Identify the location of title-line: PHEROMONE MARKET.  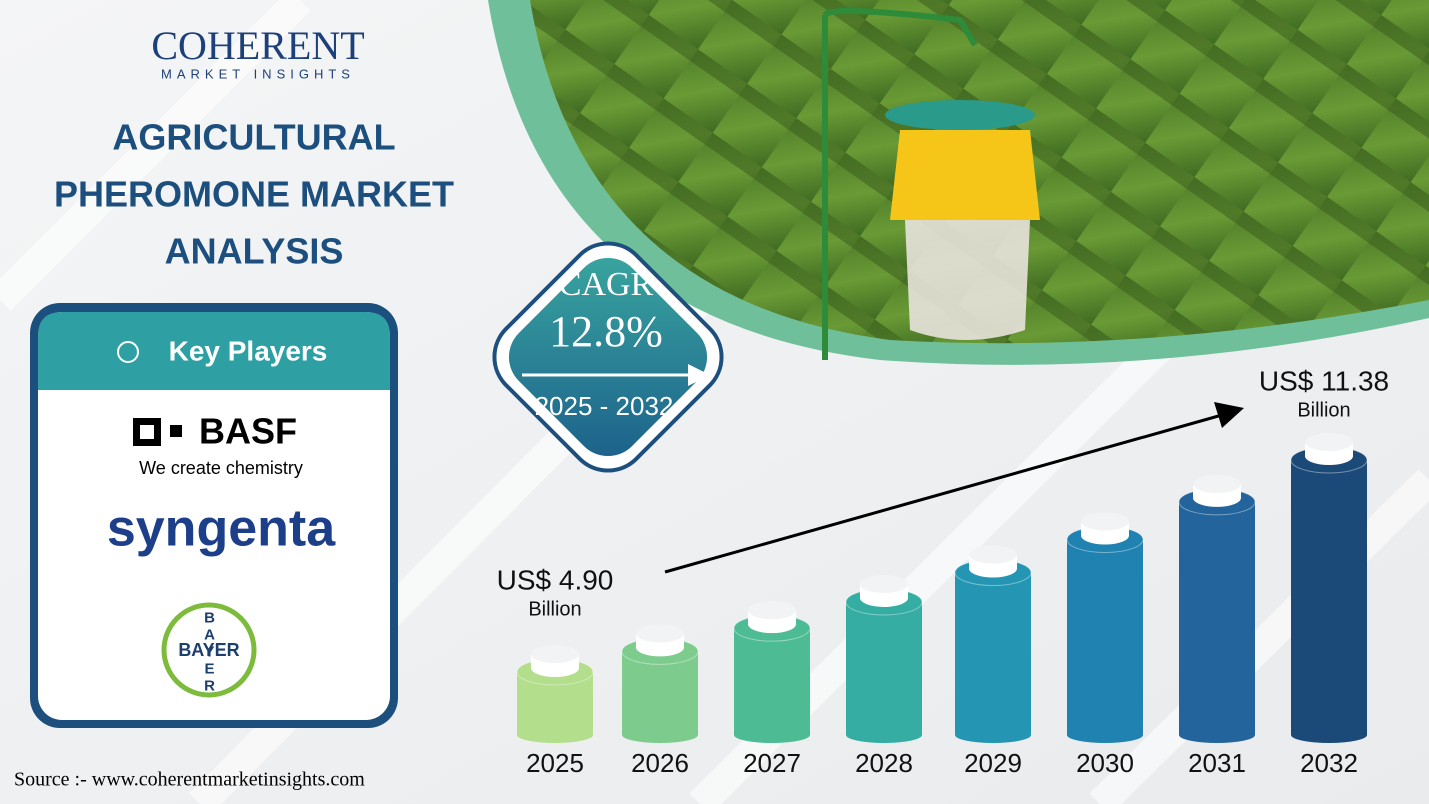
(254, 194).